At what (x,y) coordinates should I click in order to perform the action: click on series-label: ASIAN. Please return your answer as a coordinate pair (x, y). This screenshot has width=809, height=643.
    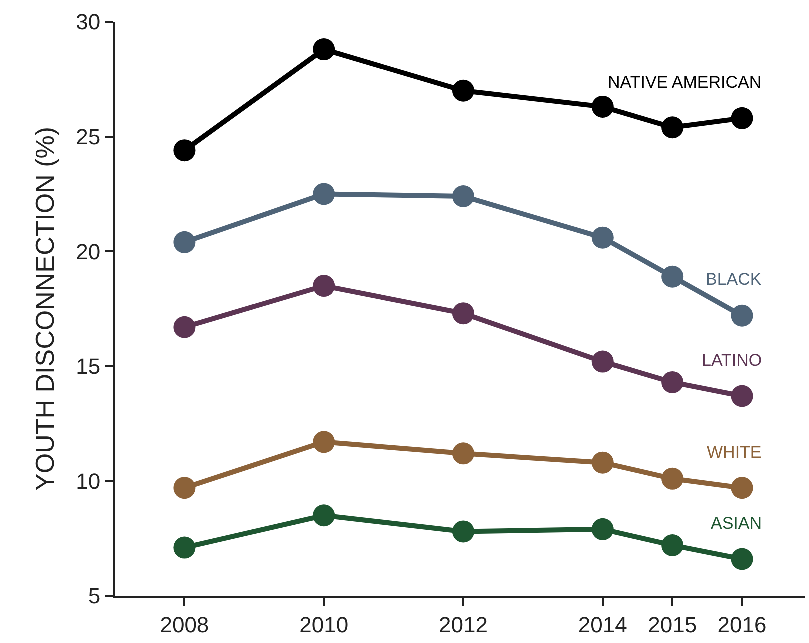
    Looking at the image, I should click on (736, 523).